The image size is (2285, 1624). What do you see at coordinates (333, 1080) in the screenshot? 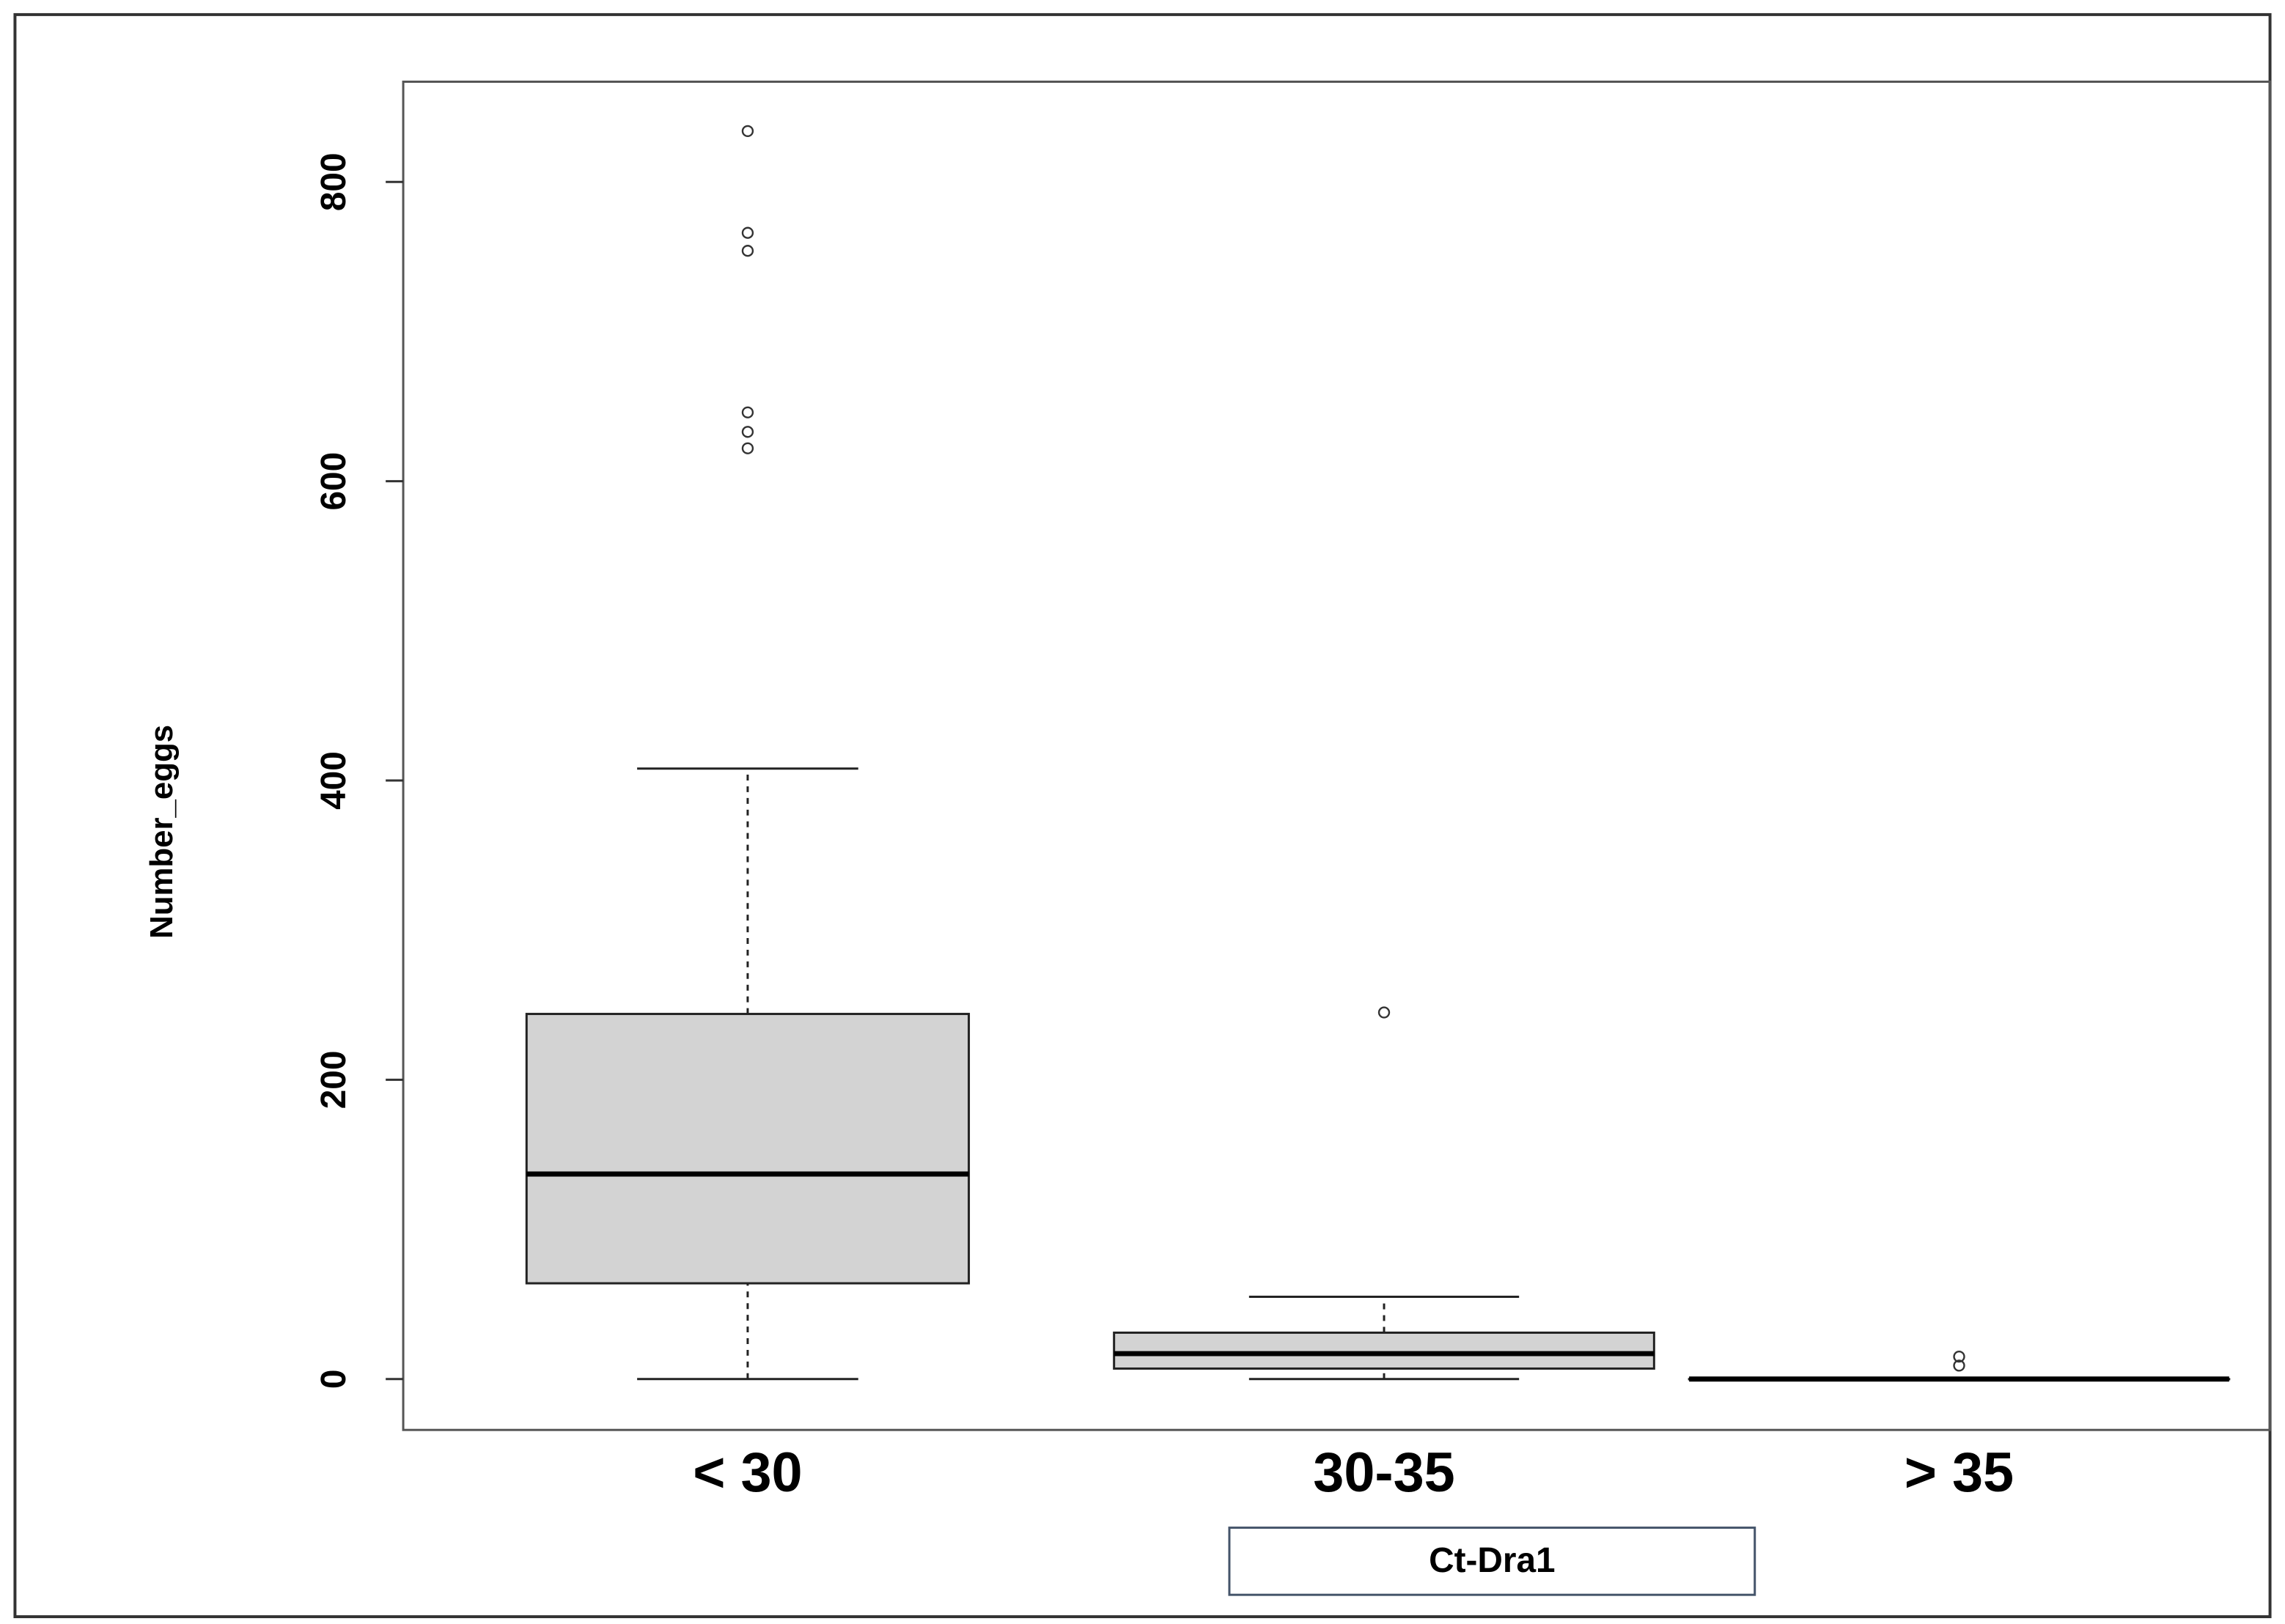
I see `y-tick-label: 200` at bounding box center [333, 1080].